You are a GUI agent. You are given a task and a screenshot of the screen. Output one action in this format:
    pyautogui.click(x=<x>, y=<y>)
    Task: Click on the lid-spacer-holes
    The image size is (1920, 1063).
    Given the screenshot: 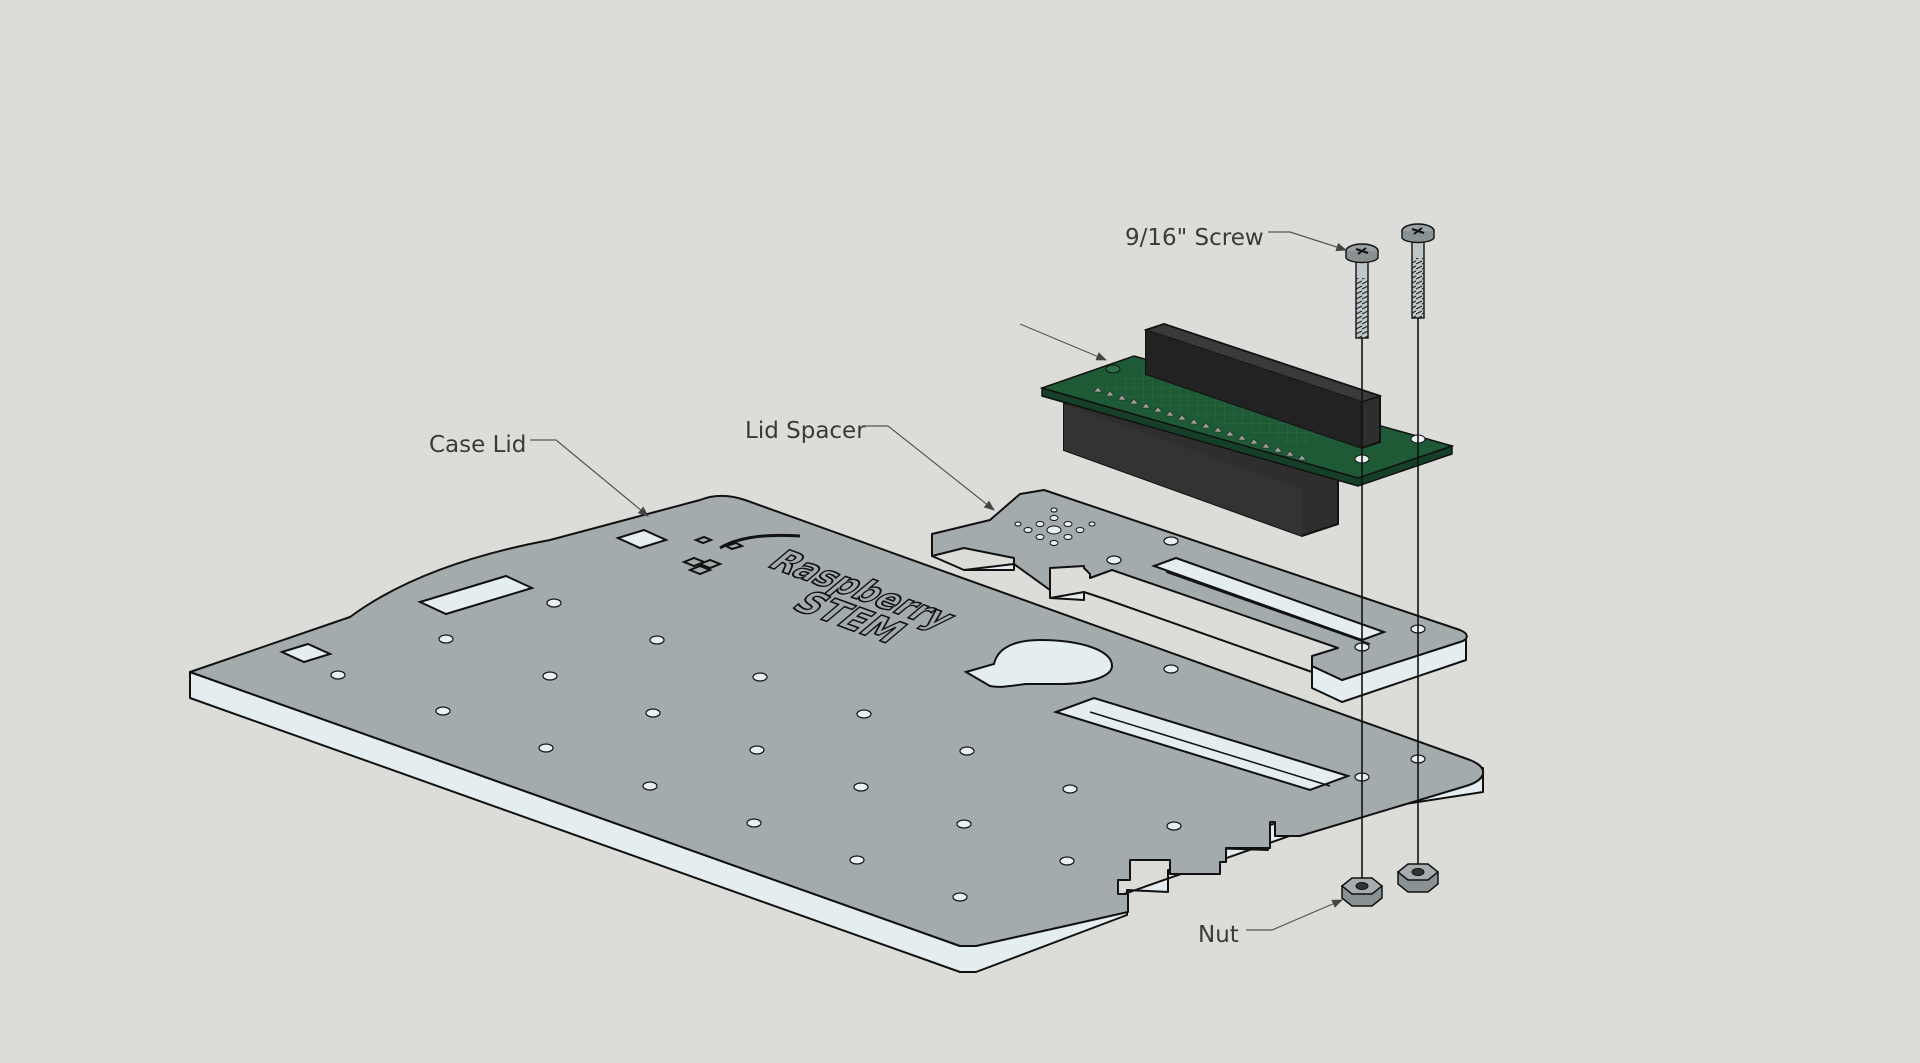 What is the action you would take?
    pyautogui.click(x=1266, y=594)
    